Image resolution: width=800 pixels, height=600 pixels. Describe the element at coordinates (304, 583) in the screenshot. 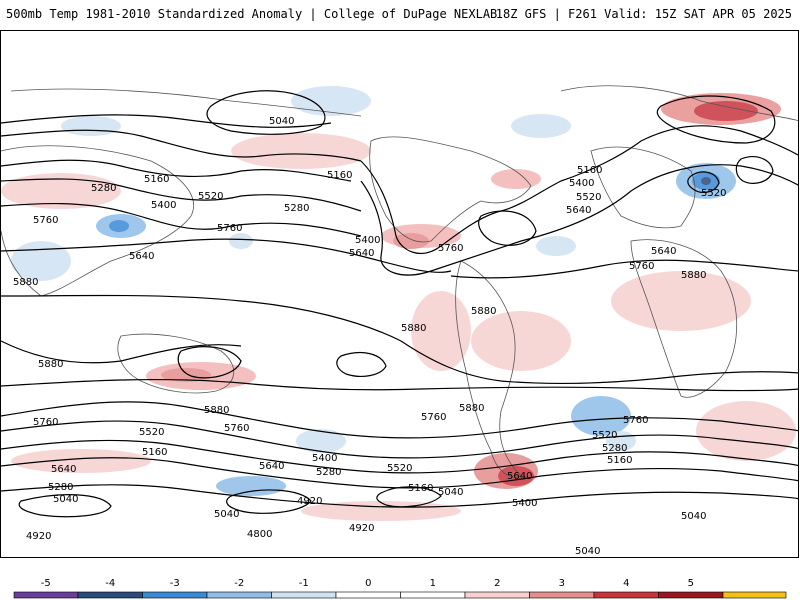

I see `colorbar-tick-label: -1` at that location.